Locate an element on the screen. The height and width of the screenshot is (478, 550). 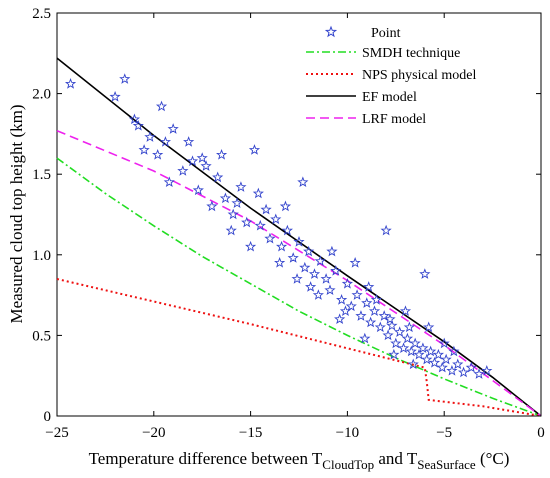
legend-item-lrf: LRF model is located at coordinates (366, 119).